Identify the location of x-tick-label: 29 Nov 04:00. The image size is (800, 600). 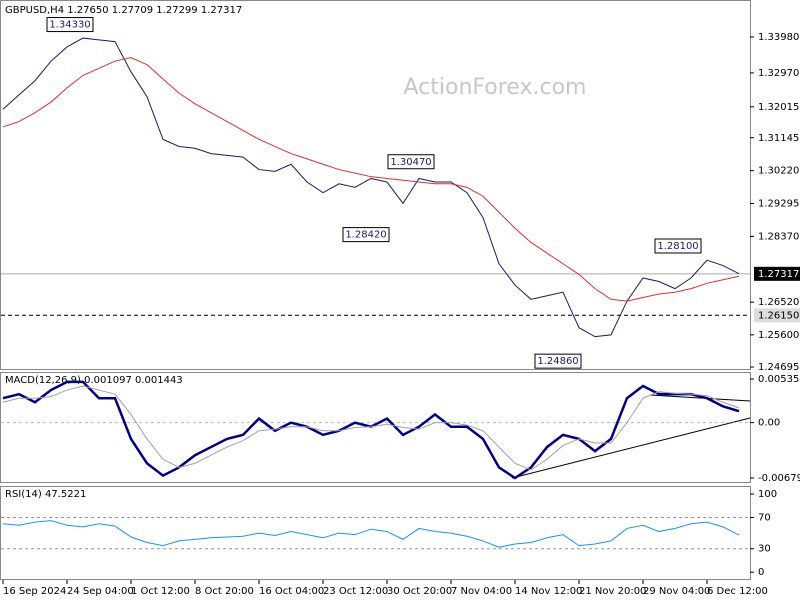
(676, 591).